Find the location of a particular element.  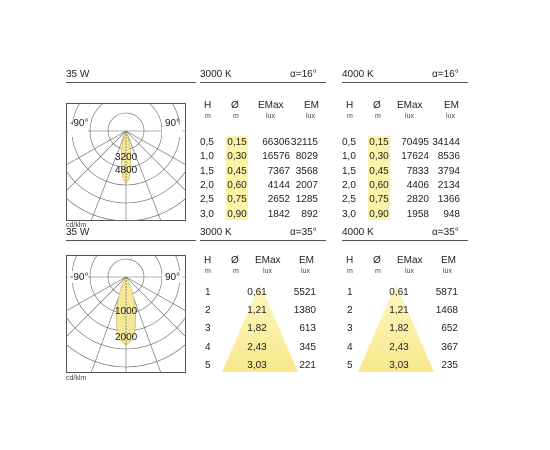

cell-height: 2 is located at coordinates (350, 311).